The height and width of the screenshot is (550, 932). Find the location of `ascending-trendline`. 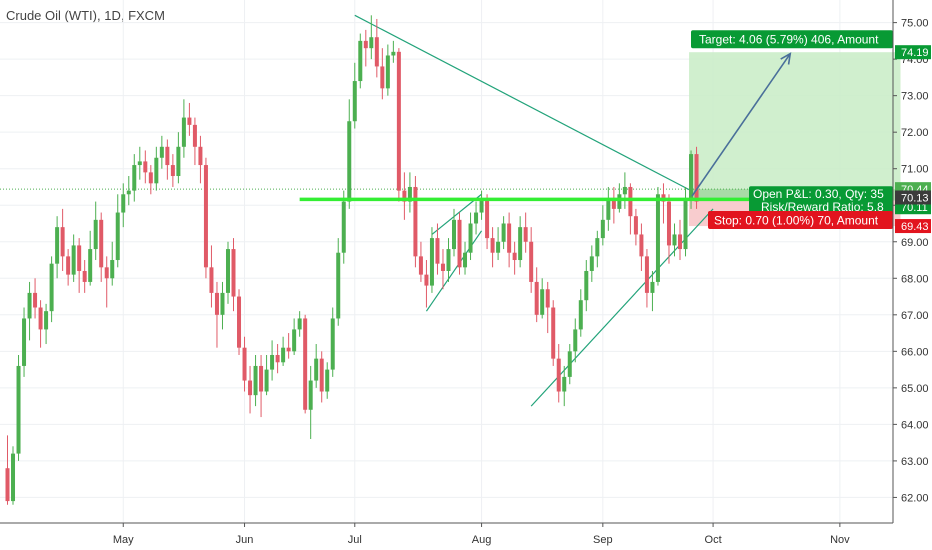

ascending-trendline is located at coordinates (622, 307).